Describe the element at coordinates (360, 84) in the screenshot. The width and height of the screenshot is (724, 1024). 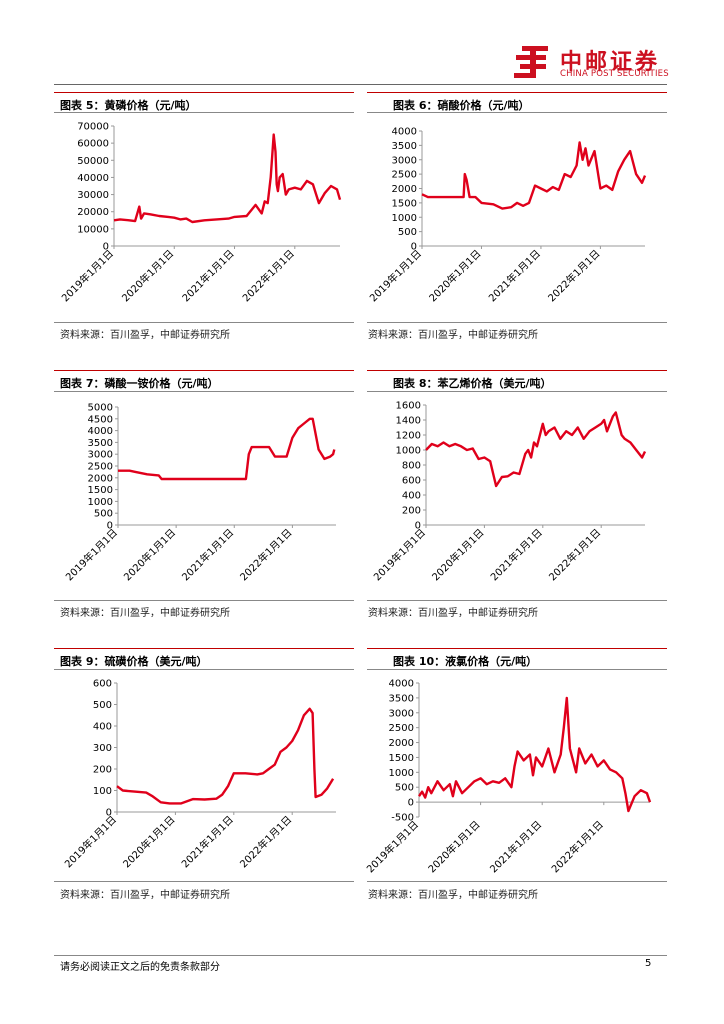
I see `header-divider` at that location.